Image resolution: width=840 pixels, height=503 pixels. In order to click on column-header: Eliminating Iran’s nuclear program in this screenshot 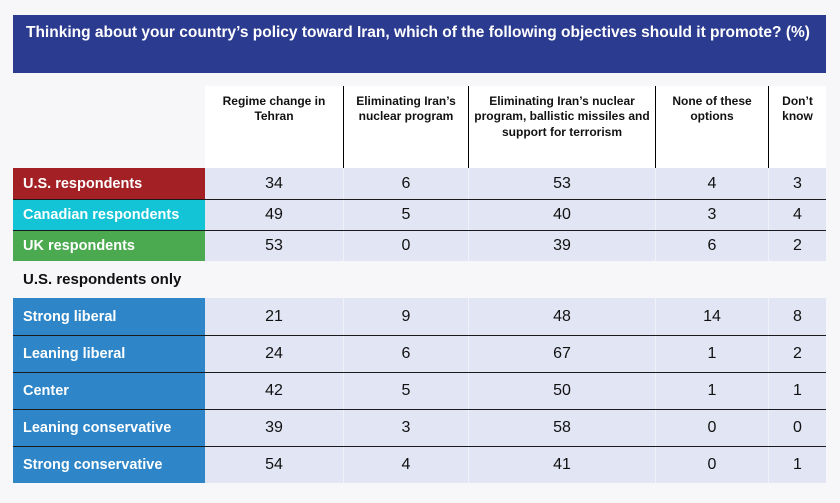, I will do `click(405, 127)`.